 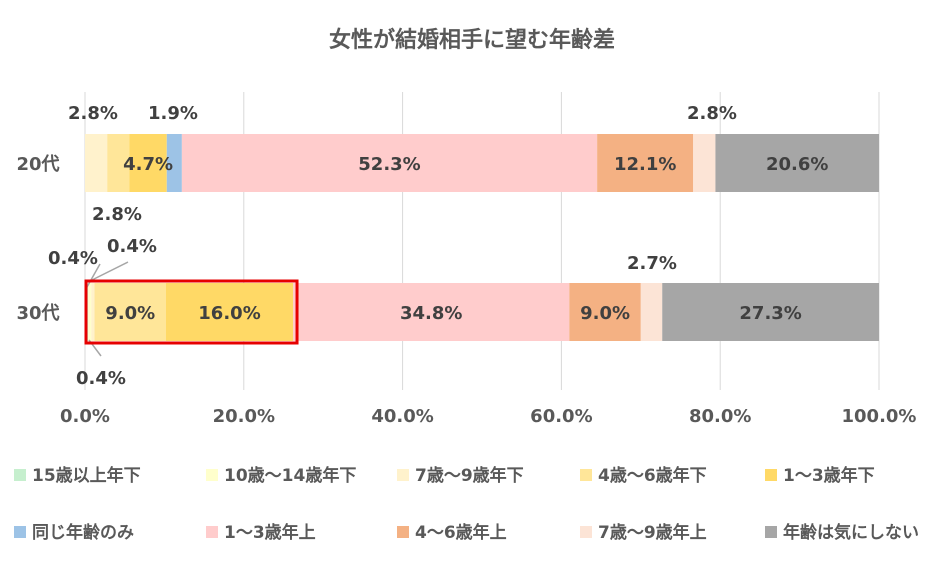 I want to click on data-label: 12.1%, so click(x=645, y=164).